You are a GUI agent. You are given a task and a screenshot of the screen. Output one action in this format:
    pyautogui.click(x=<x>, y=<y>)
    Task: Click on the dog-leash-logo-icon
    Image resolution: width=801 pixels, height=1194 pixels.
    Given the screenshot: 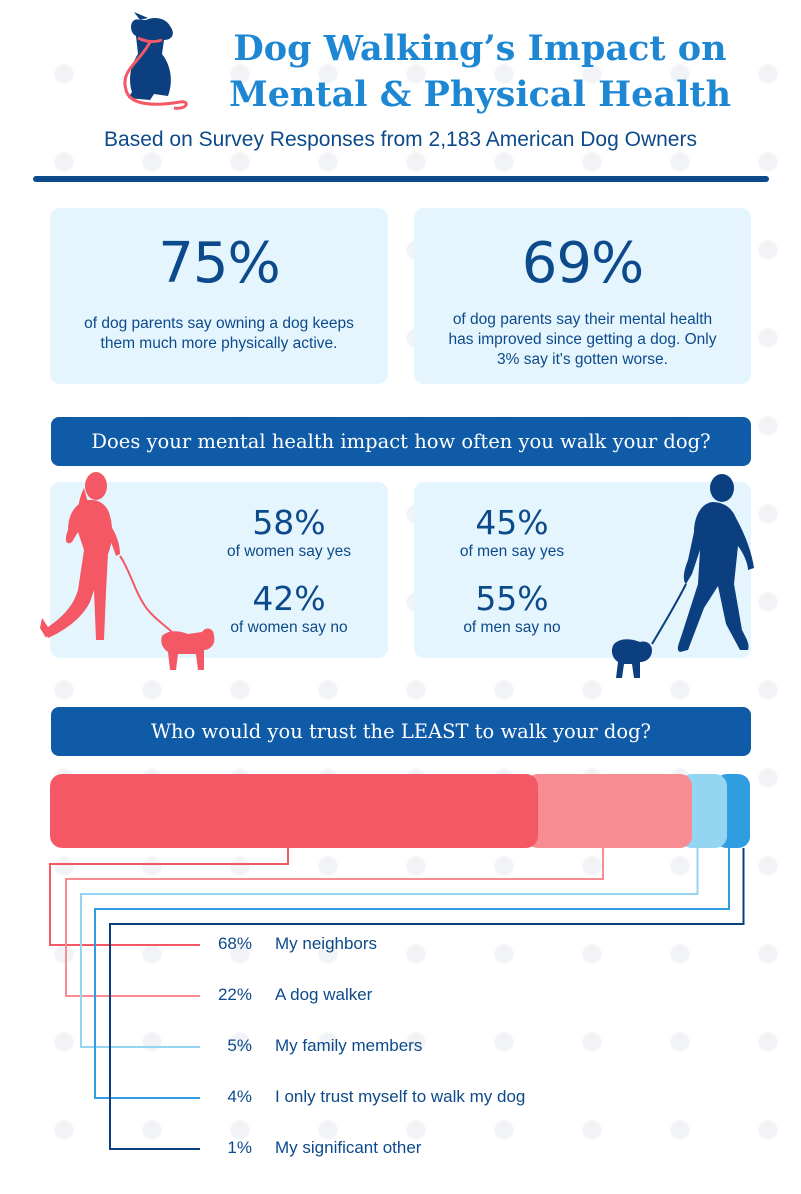 What is the action you would take?
    pyautogui.click(x=155, y=61)
    